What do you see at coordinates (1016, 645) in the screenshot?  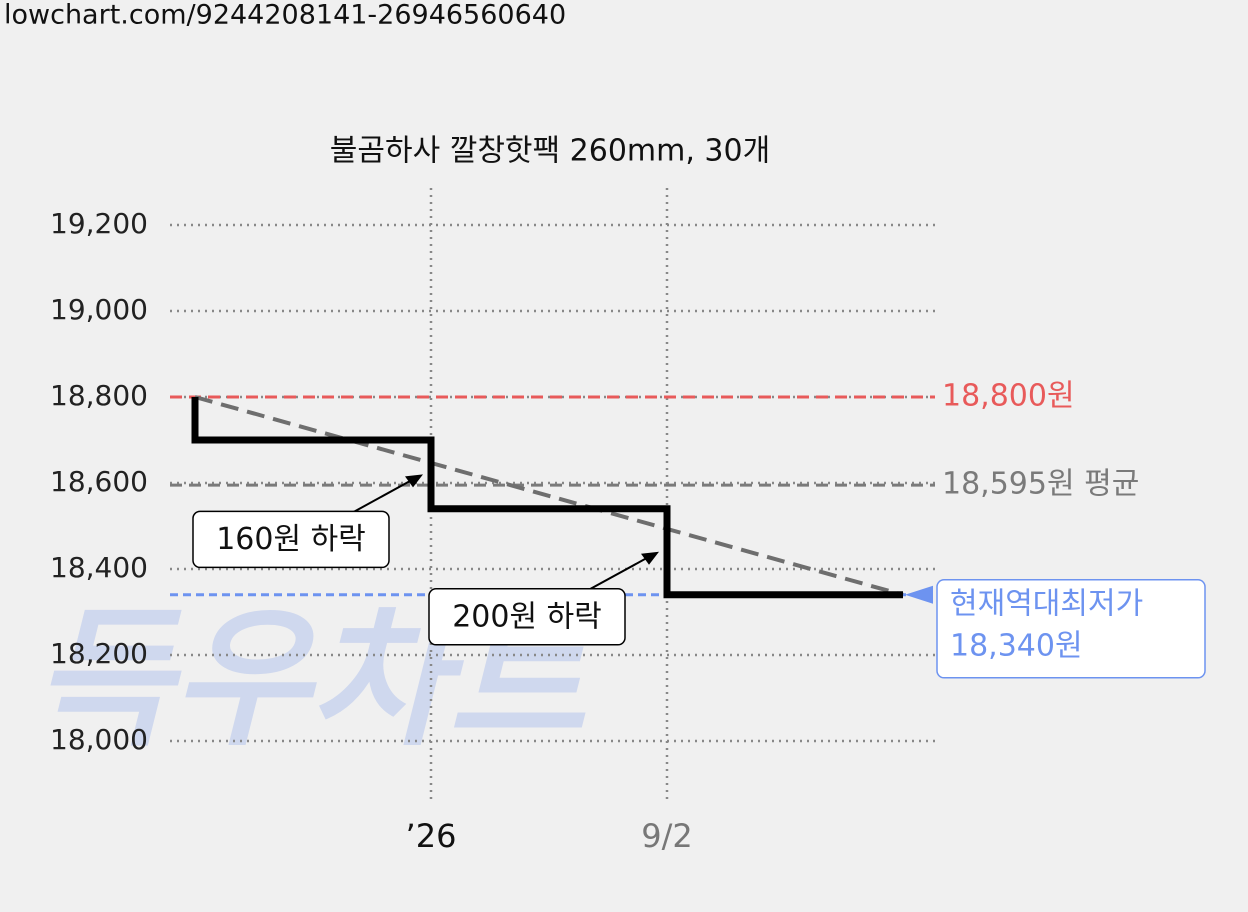 I see `min-label: 18,340원` at bounding box center [1016, 645].